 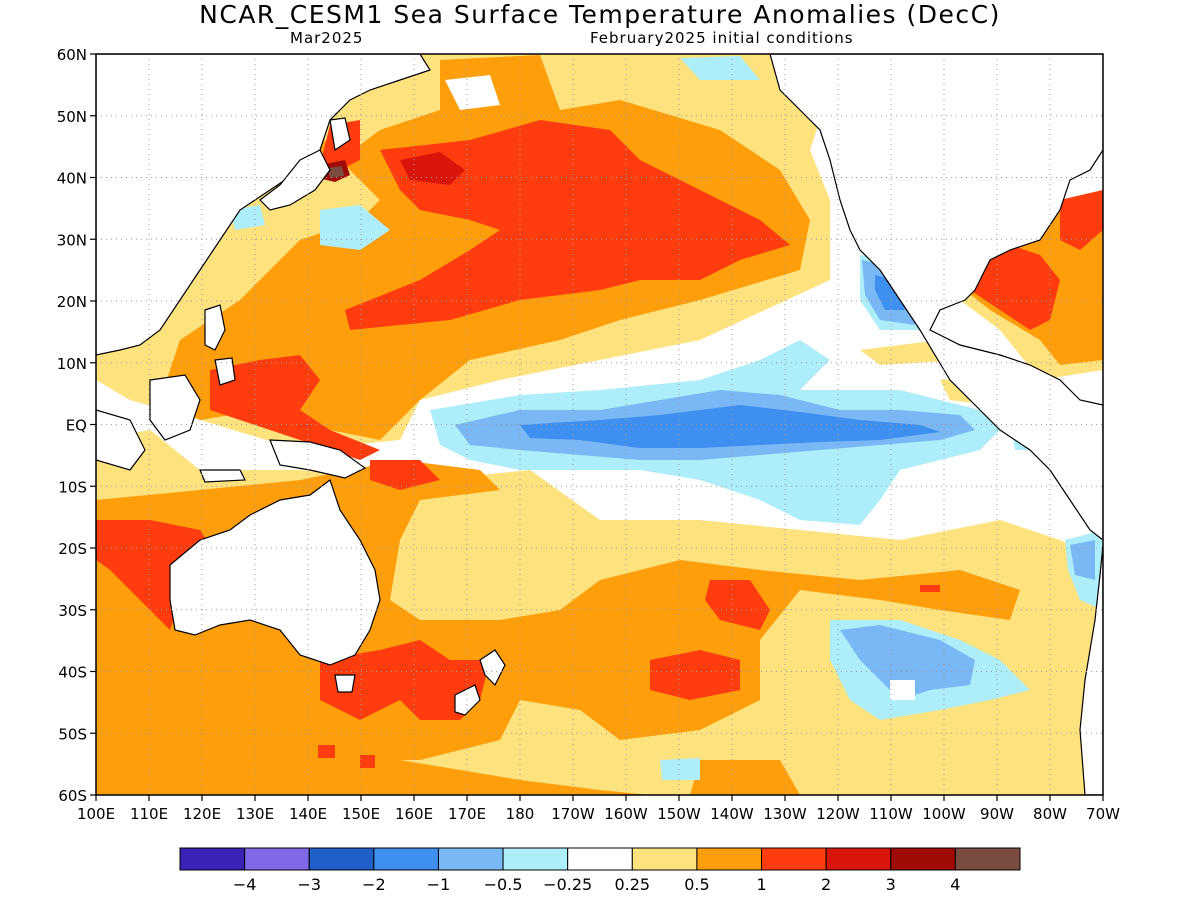 What do you see at coordinates (318, 459) in the screenshot?
I see `new-guinea-outline` at bounding box center [318, 459].